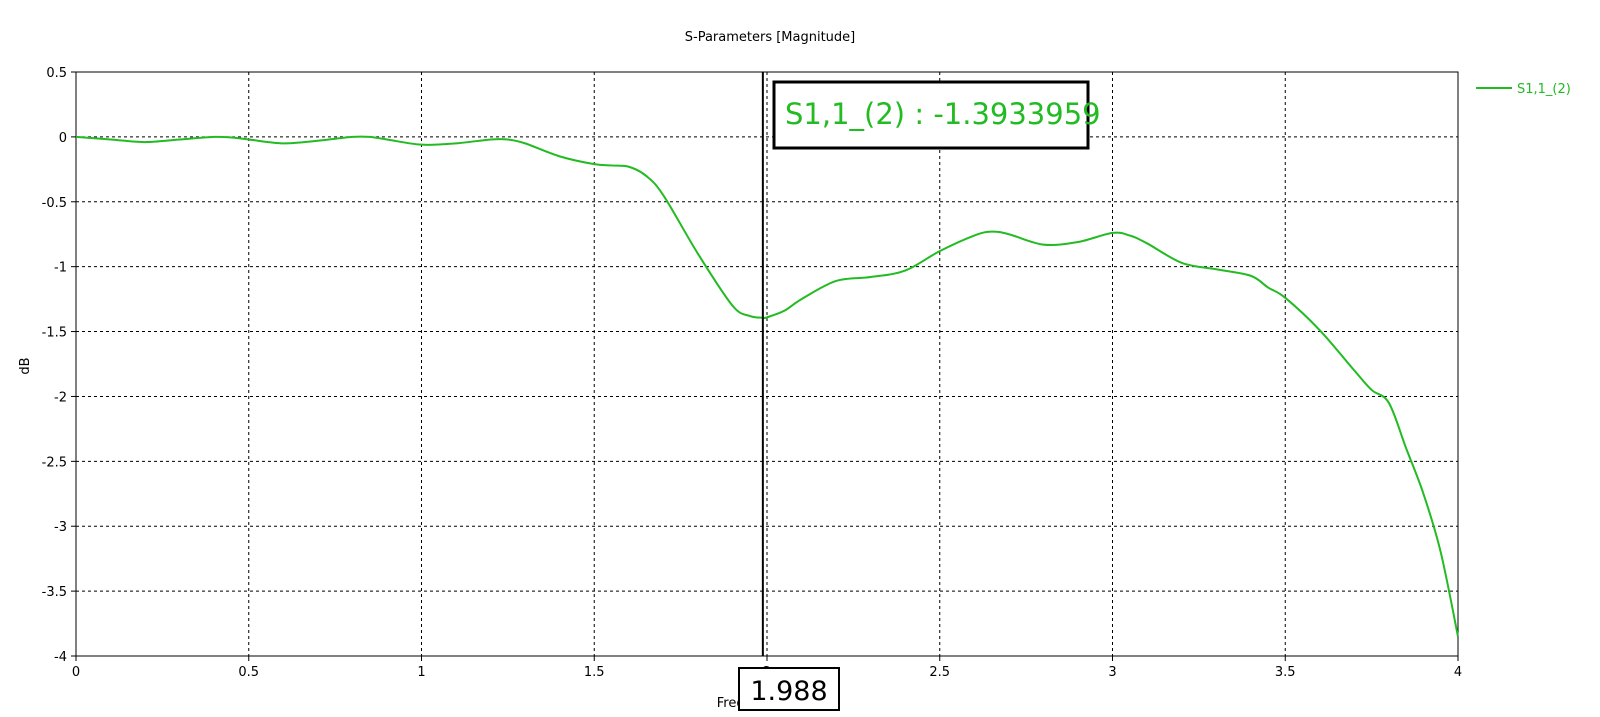 The width and height of the screenshot is (1600, 717). I want to click on x-tick-label-5: 2.5, so click(939, 672).